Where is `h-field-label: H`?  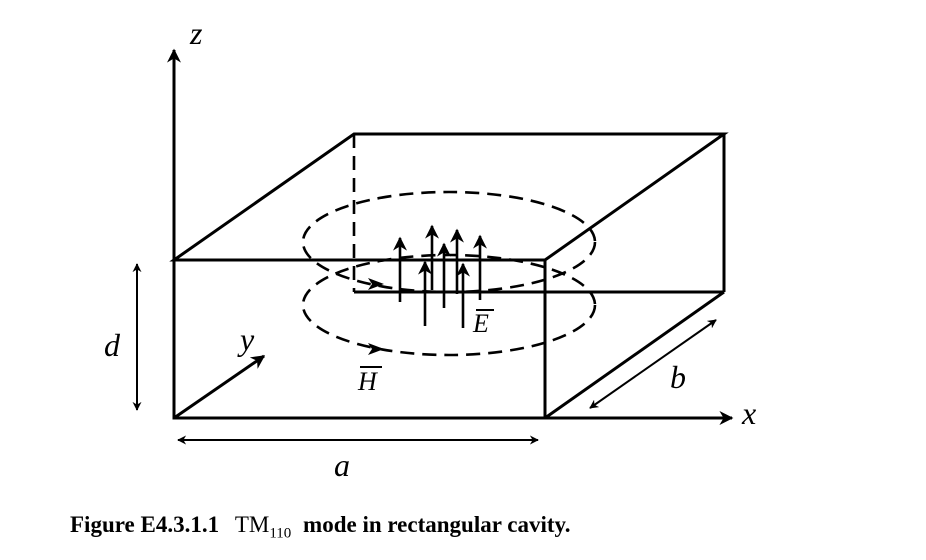
h-field-label: H is located at coordinates (367, 381).